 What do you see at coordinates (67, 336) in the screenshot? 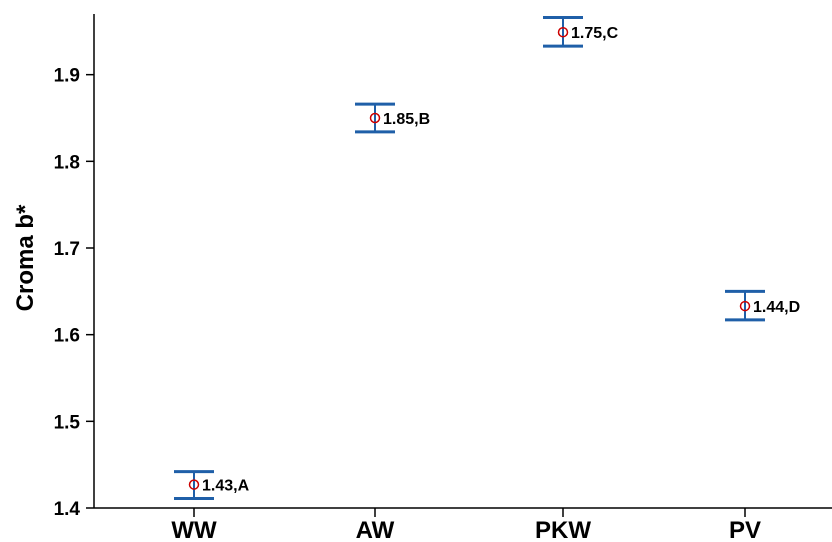
I see `y-tick-label: 1.6` at bounding box center [67, 336].